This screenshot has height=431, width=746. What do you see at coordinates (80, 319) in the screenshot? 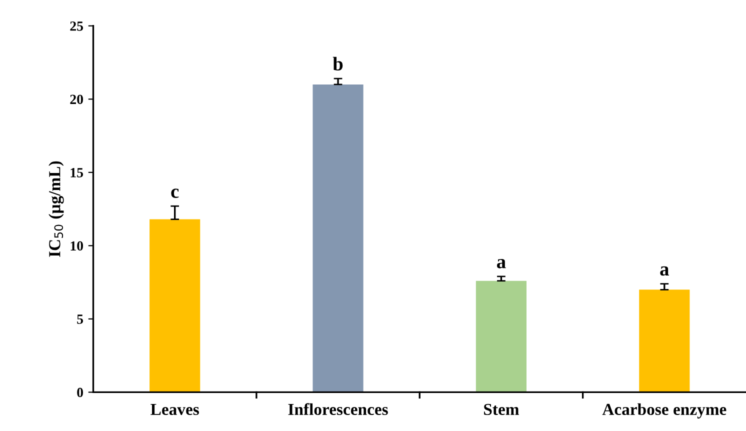
I see `y-tick-label: 5` at bounding box center [80, 319].